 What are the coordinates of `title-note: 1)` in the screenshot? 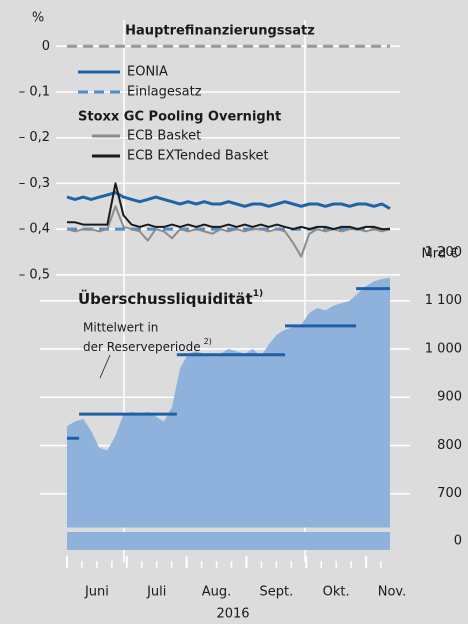 It's located at (258, 294).